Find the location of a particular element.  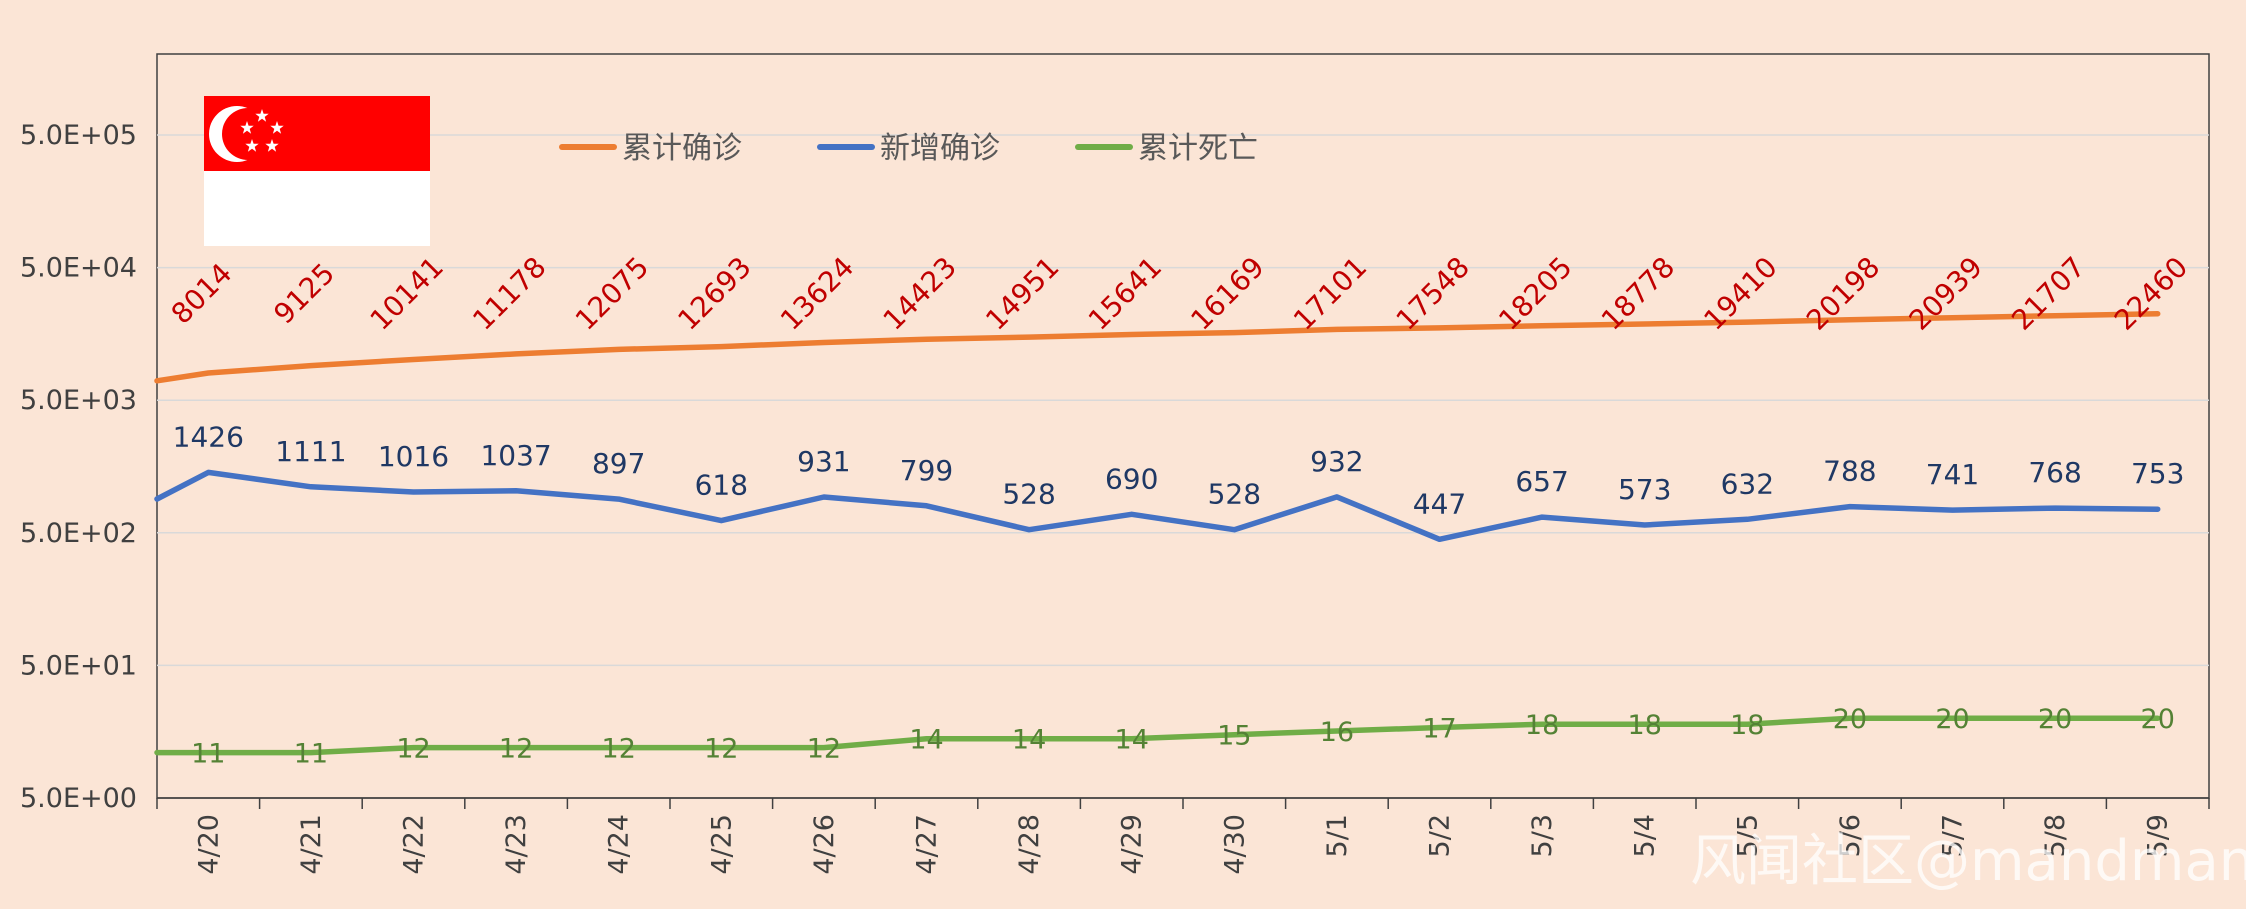

data-label-new-confirmed: 1426 is located at coordinates (208, 436).